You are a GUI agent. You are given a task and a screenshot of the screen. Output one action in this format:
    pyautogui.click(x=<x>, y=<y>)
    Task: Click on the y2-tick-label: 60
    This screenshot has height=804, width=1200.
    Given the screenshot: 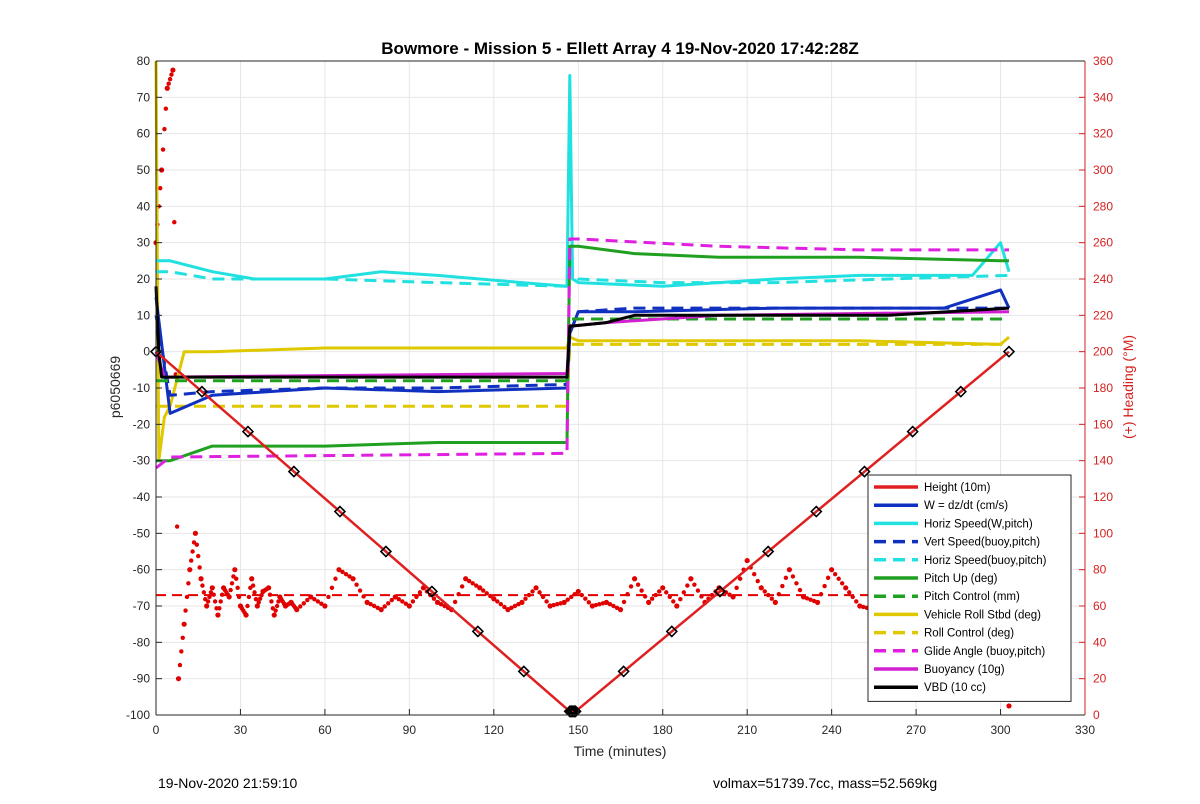 What is the action you would take?
    pyautogui.click(x=1100, y=606)
    